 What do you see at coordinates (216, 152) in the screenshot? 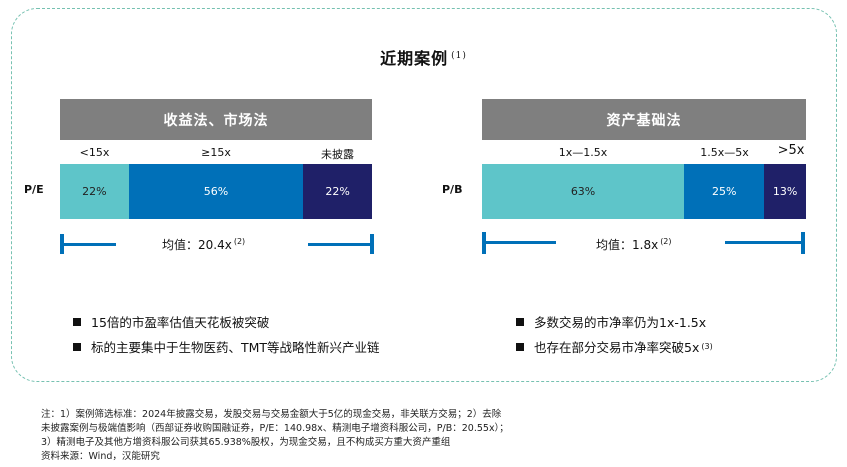
I see `pe-category-label: ≥15x` at bounding box center [216, 152].